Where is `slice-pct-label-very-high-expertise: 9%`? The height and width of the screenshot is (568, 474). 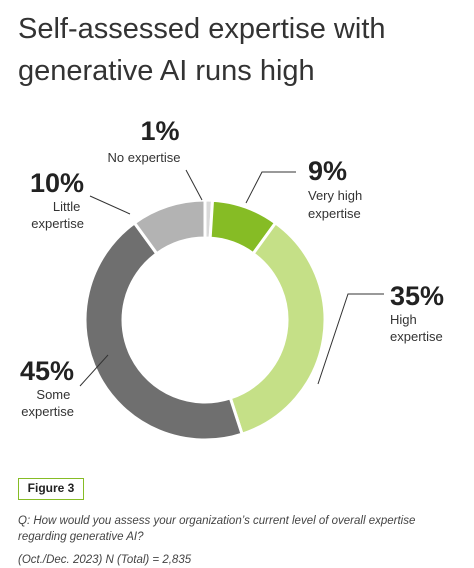
slice-pct-label-very-high-expertise: 9% is located at coordinates (327, 171).